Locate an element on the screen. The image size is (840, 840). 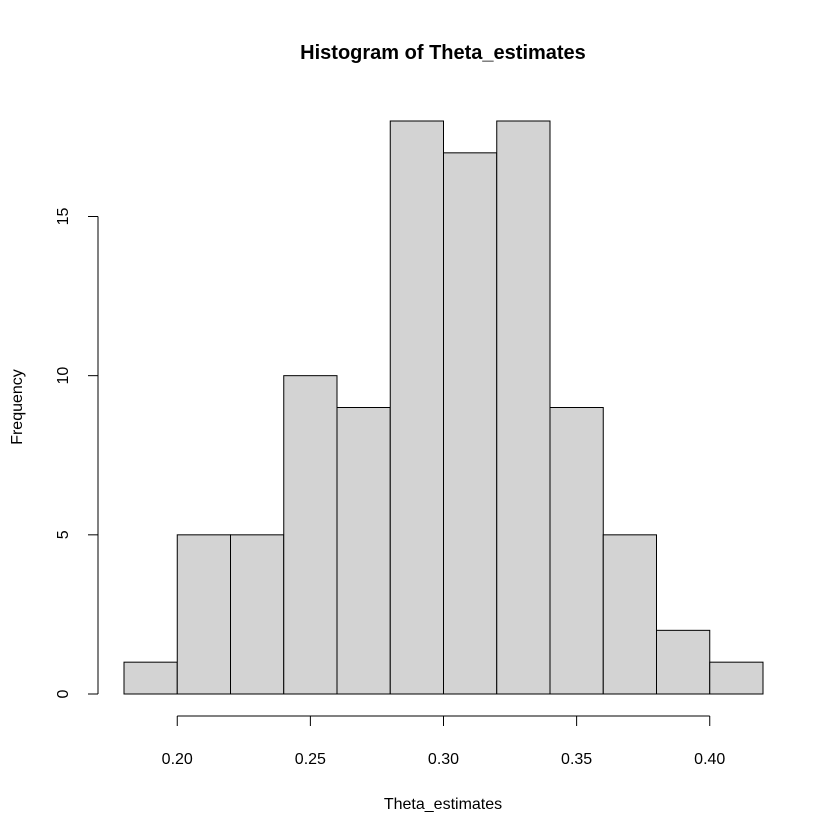
x-tick-label-1: 0.25 is located at coordinates (310, 759).